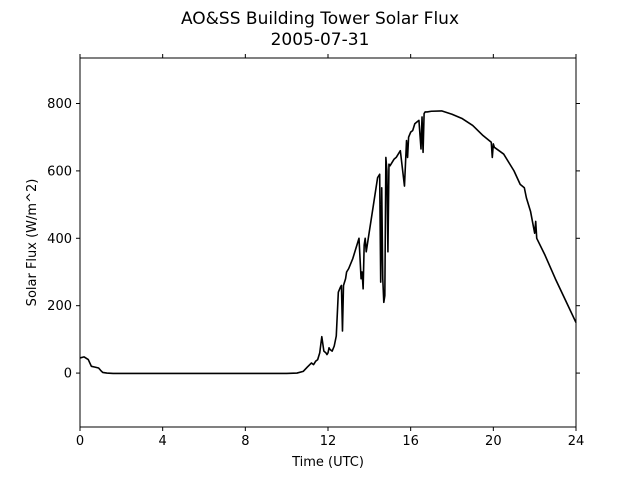 The width and height of the screenshot is (640, 480). Describe the element at coordinates (320, 19) in the screenshot. I see `chart-title: AO&SS Building Tower Solar Flux` at that location.